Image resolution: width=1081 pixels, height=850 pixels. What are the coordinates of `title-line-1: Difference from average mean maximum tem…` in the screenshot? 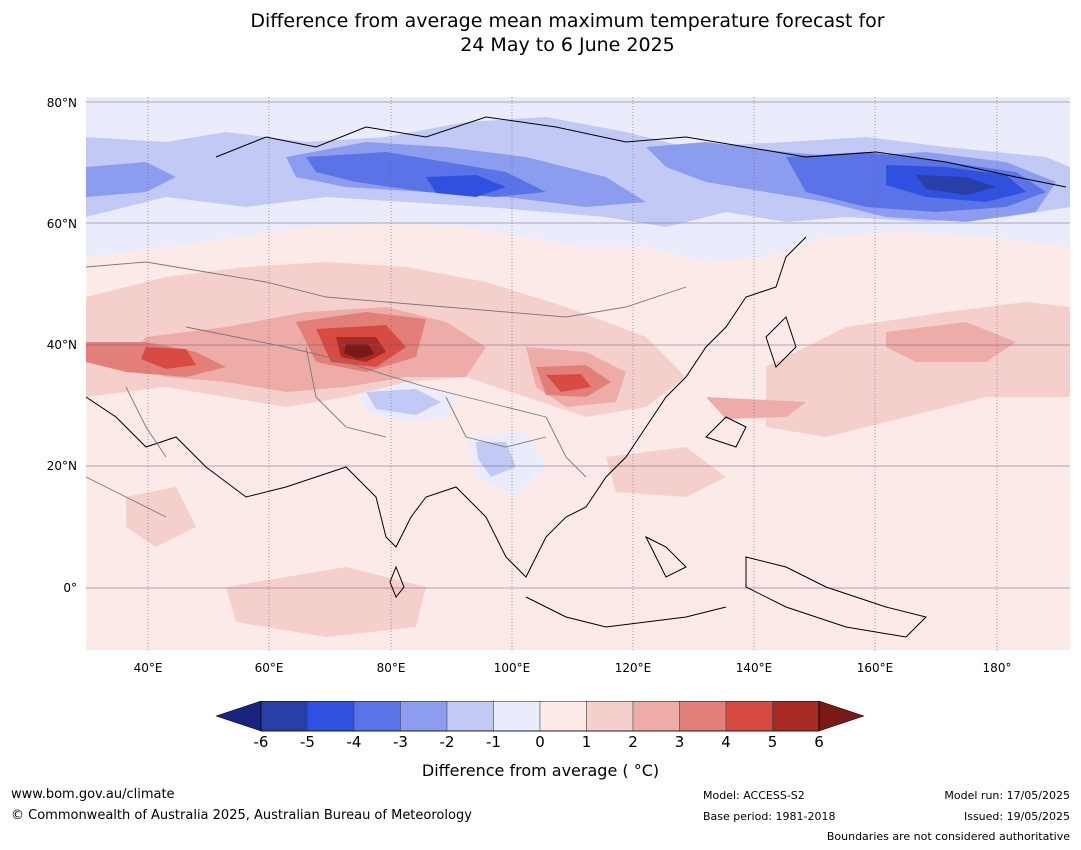 It's located at (567, 21).